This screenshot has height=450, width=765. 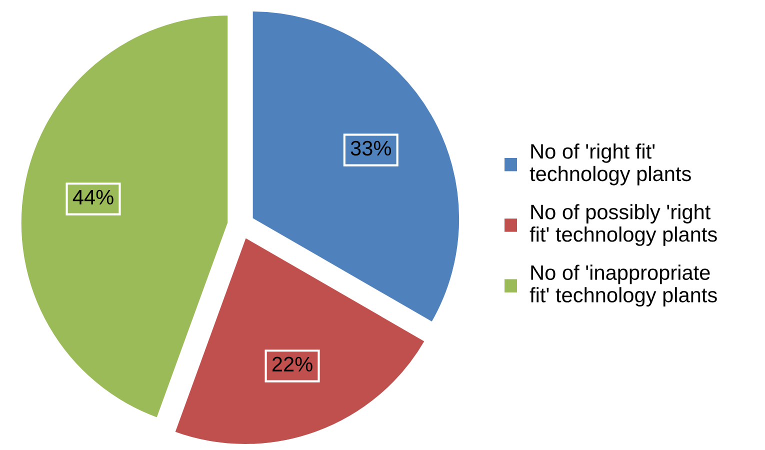 What do you see at coordinates (292, 364) in the screenshot?
I see `data-label: 22%` at bounding box center [292, 364].